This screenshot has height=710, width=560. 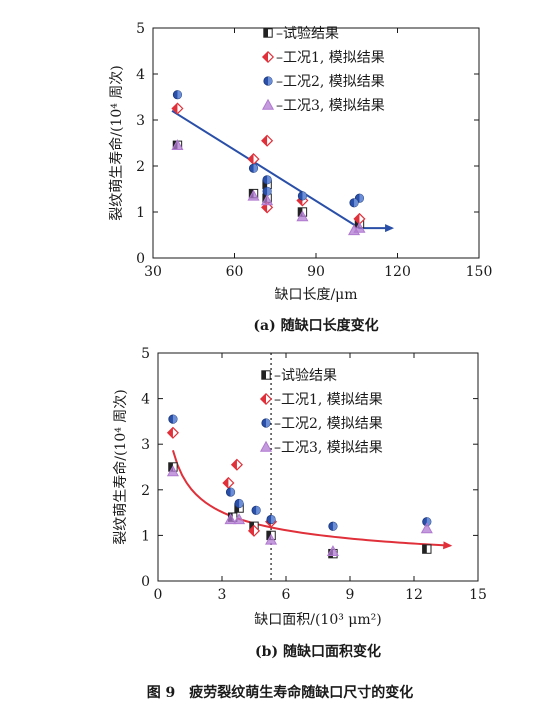 I want to click on x-tick-label: 90, so click(x=316, y=272).